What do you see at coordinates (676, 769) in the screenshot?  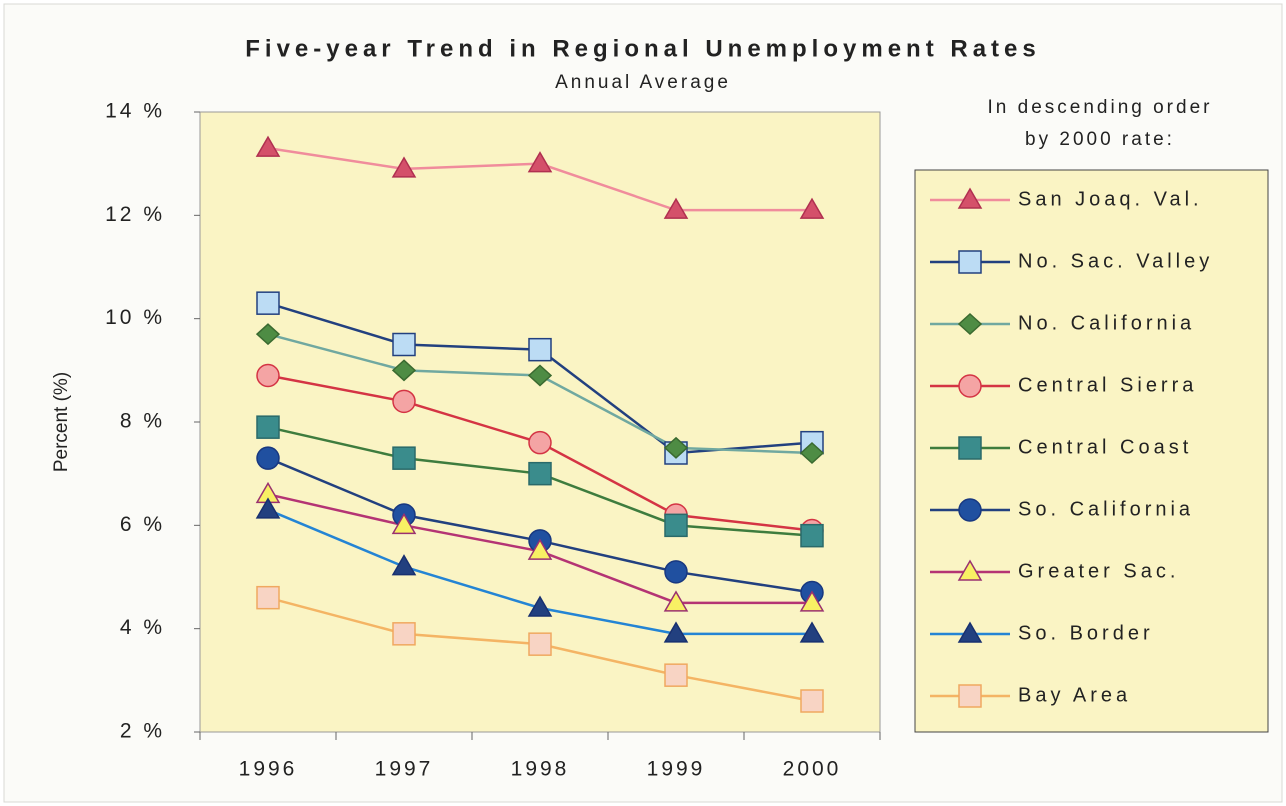 I see `x-tick-label: 1999` at bounding box center [676, 769].